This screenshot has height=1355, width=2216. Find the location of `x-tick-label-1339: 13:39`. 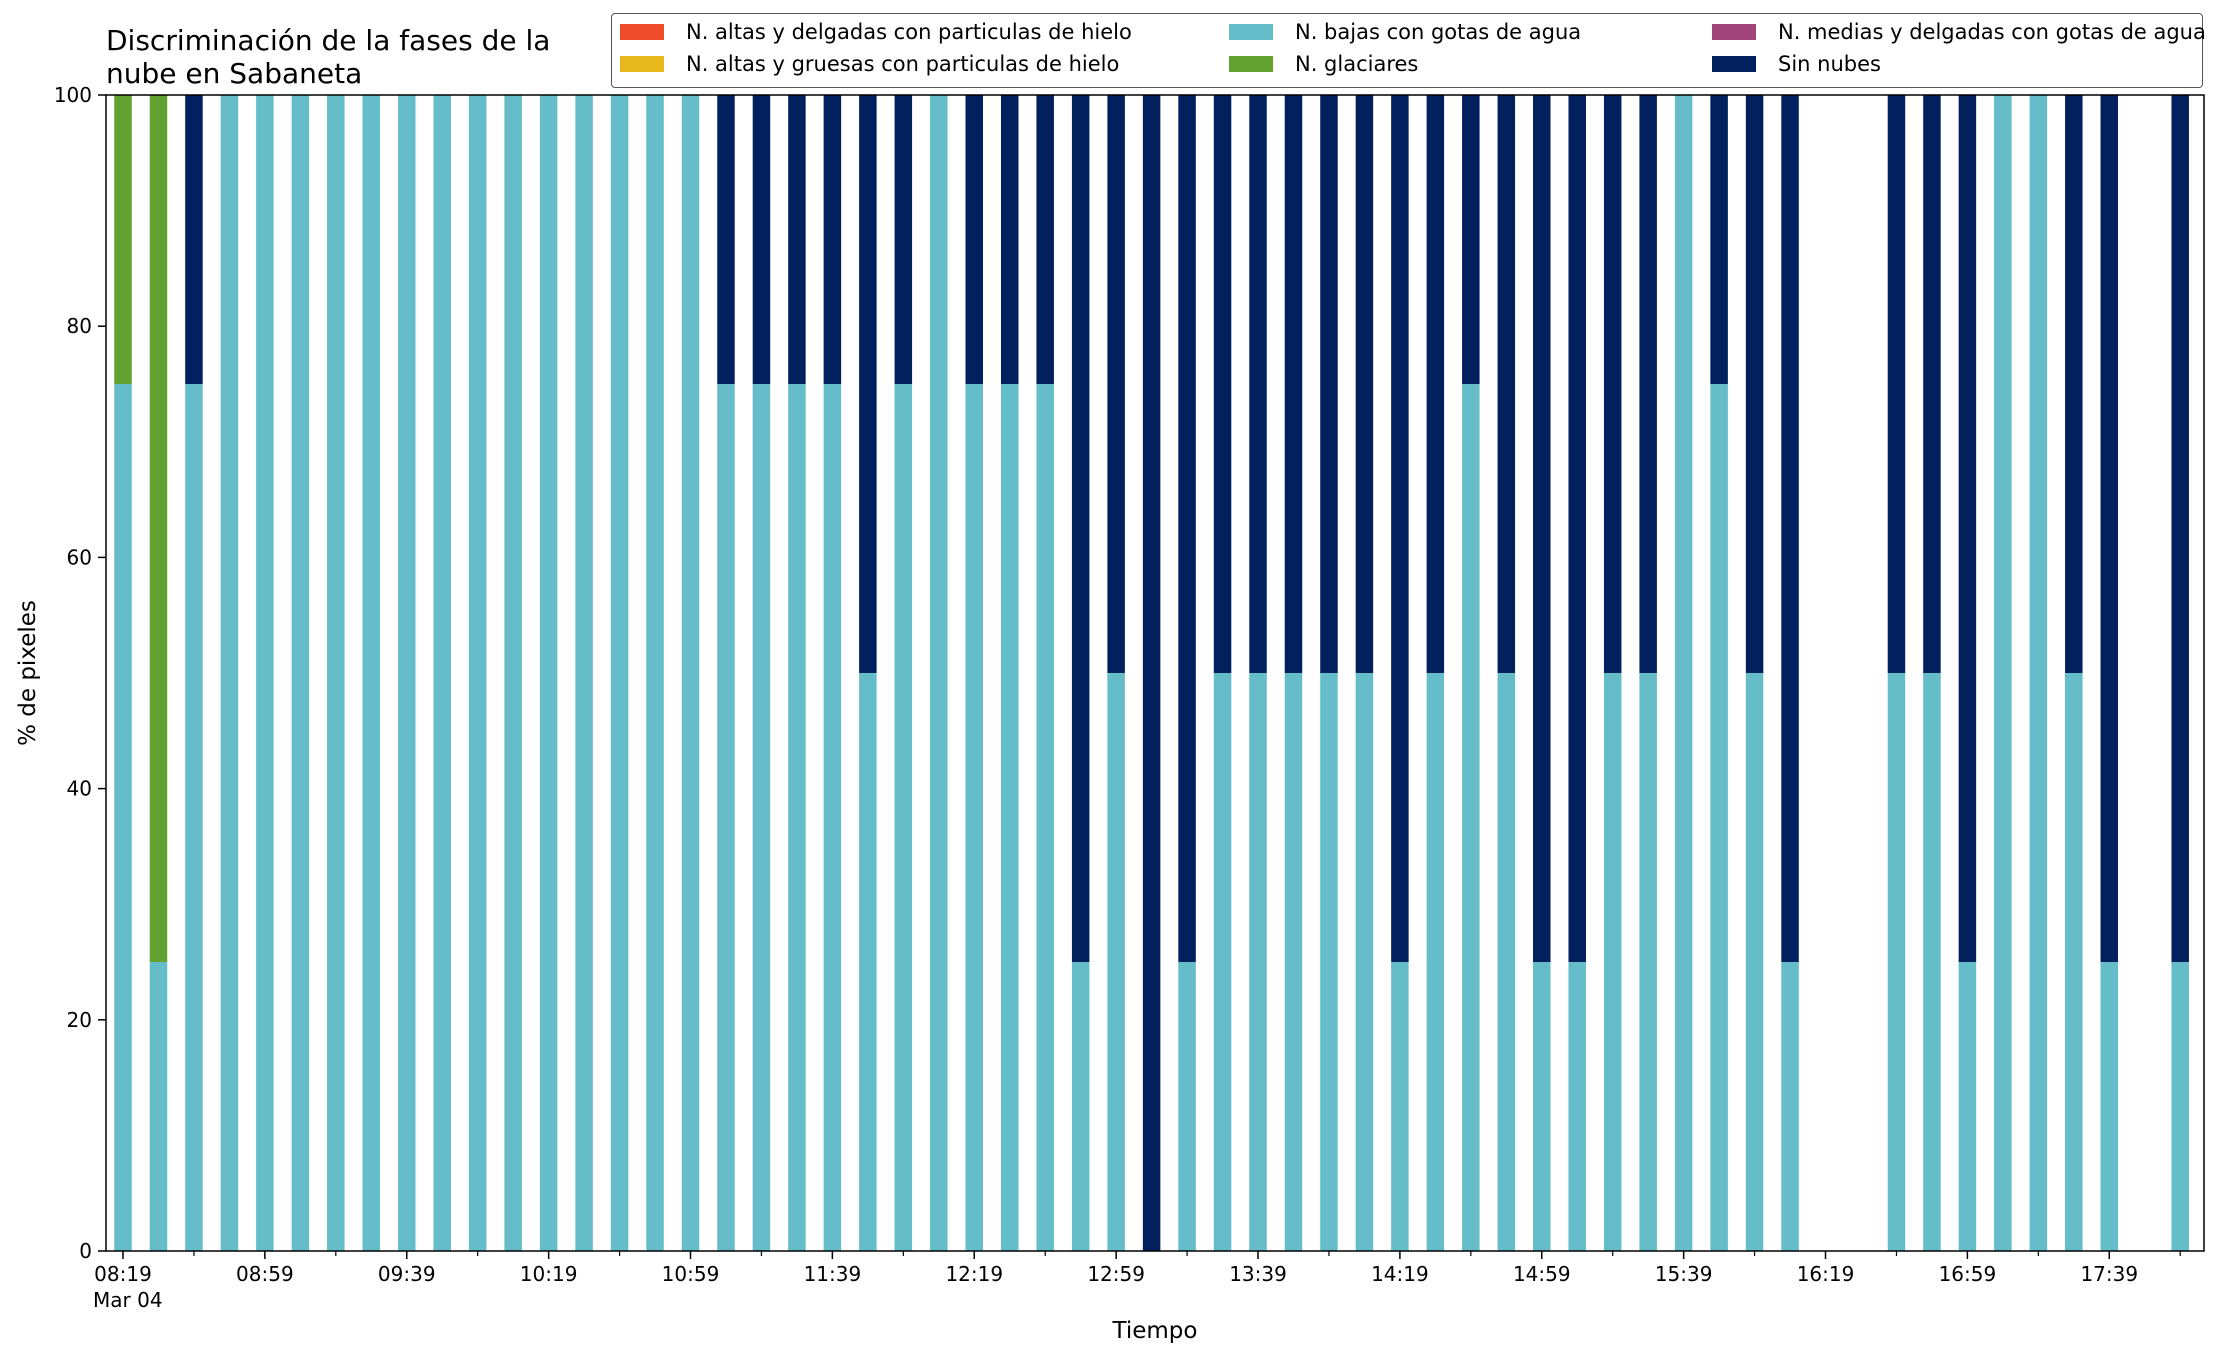

x-tick-label-1339: 13:39 is located at coordinates (1258, 1274).